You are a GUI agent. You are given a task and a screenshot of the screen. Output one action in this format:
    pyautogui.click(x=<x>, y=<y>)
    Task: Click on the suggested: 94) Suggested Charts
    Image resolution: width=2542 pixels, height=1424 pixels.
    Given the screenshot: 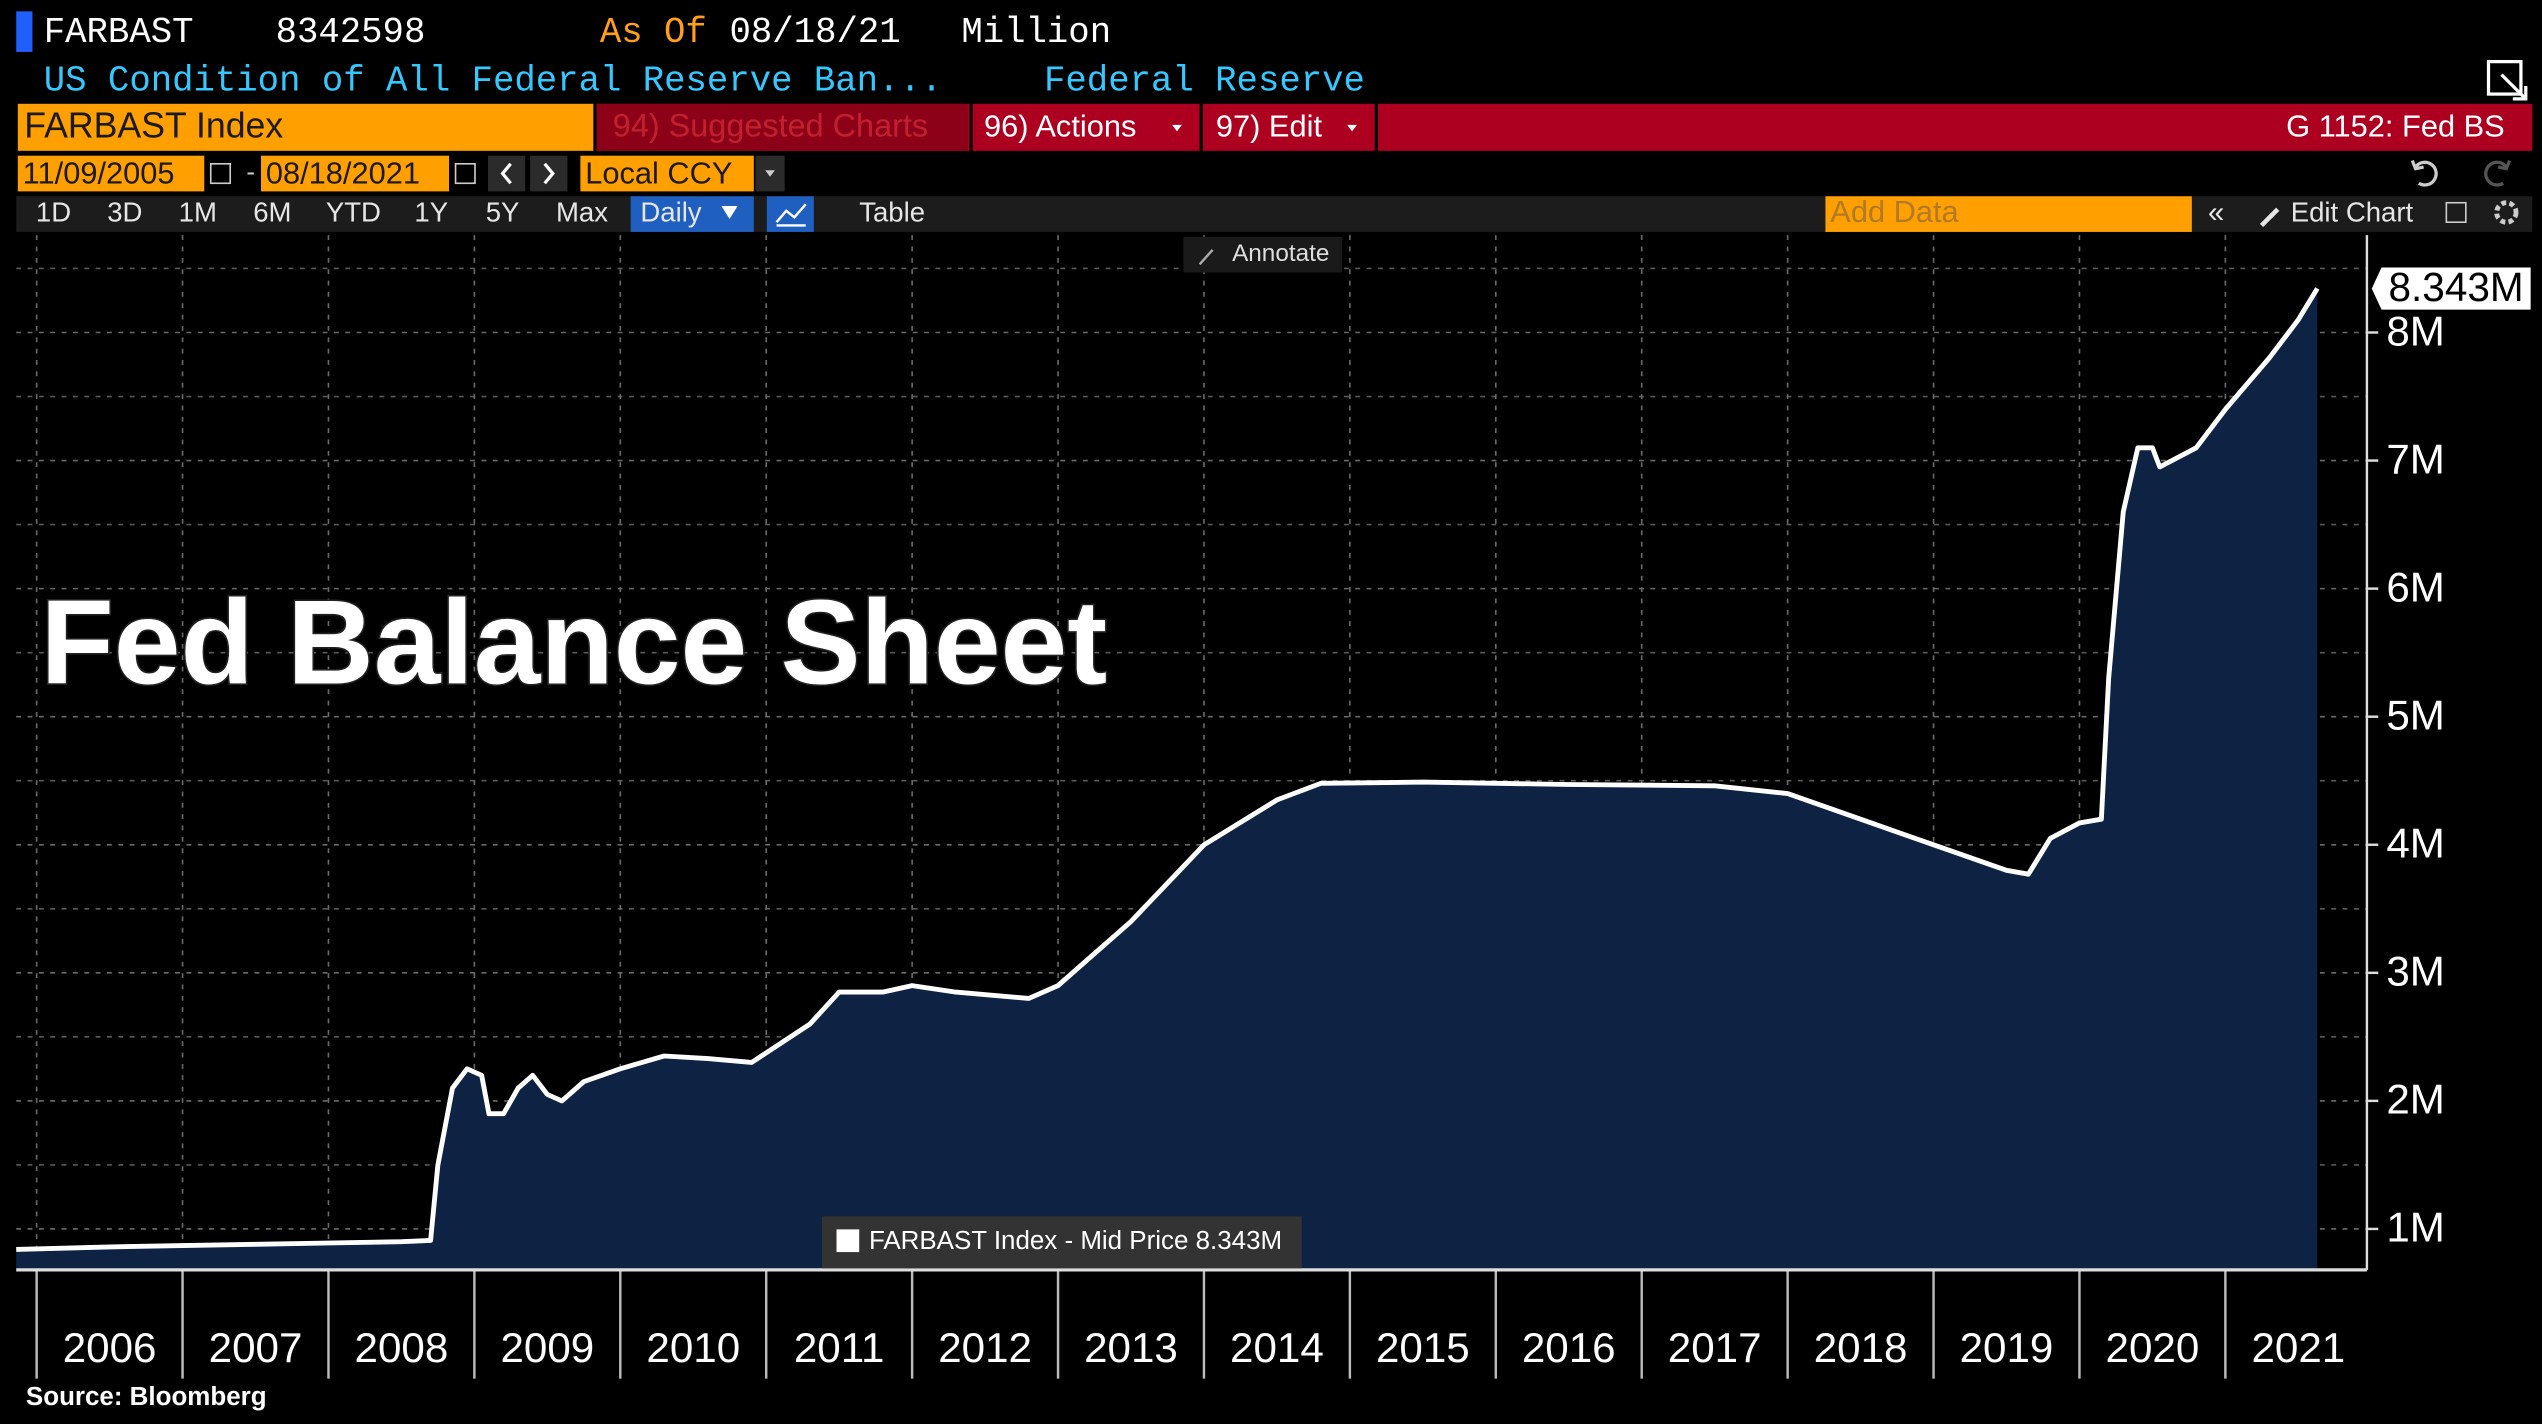 What is the action you would take?
    pyautogui.click(x=770, y=126)
    